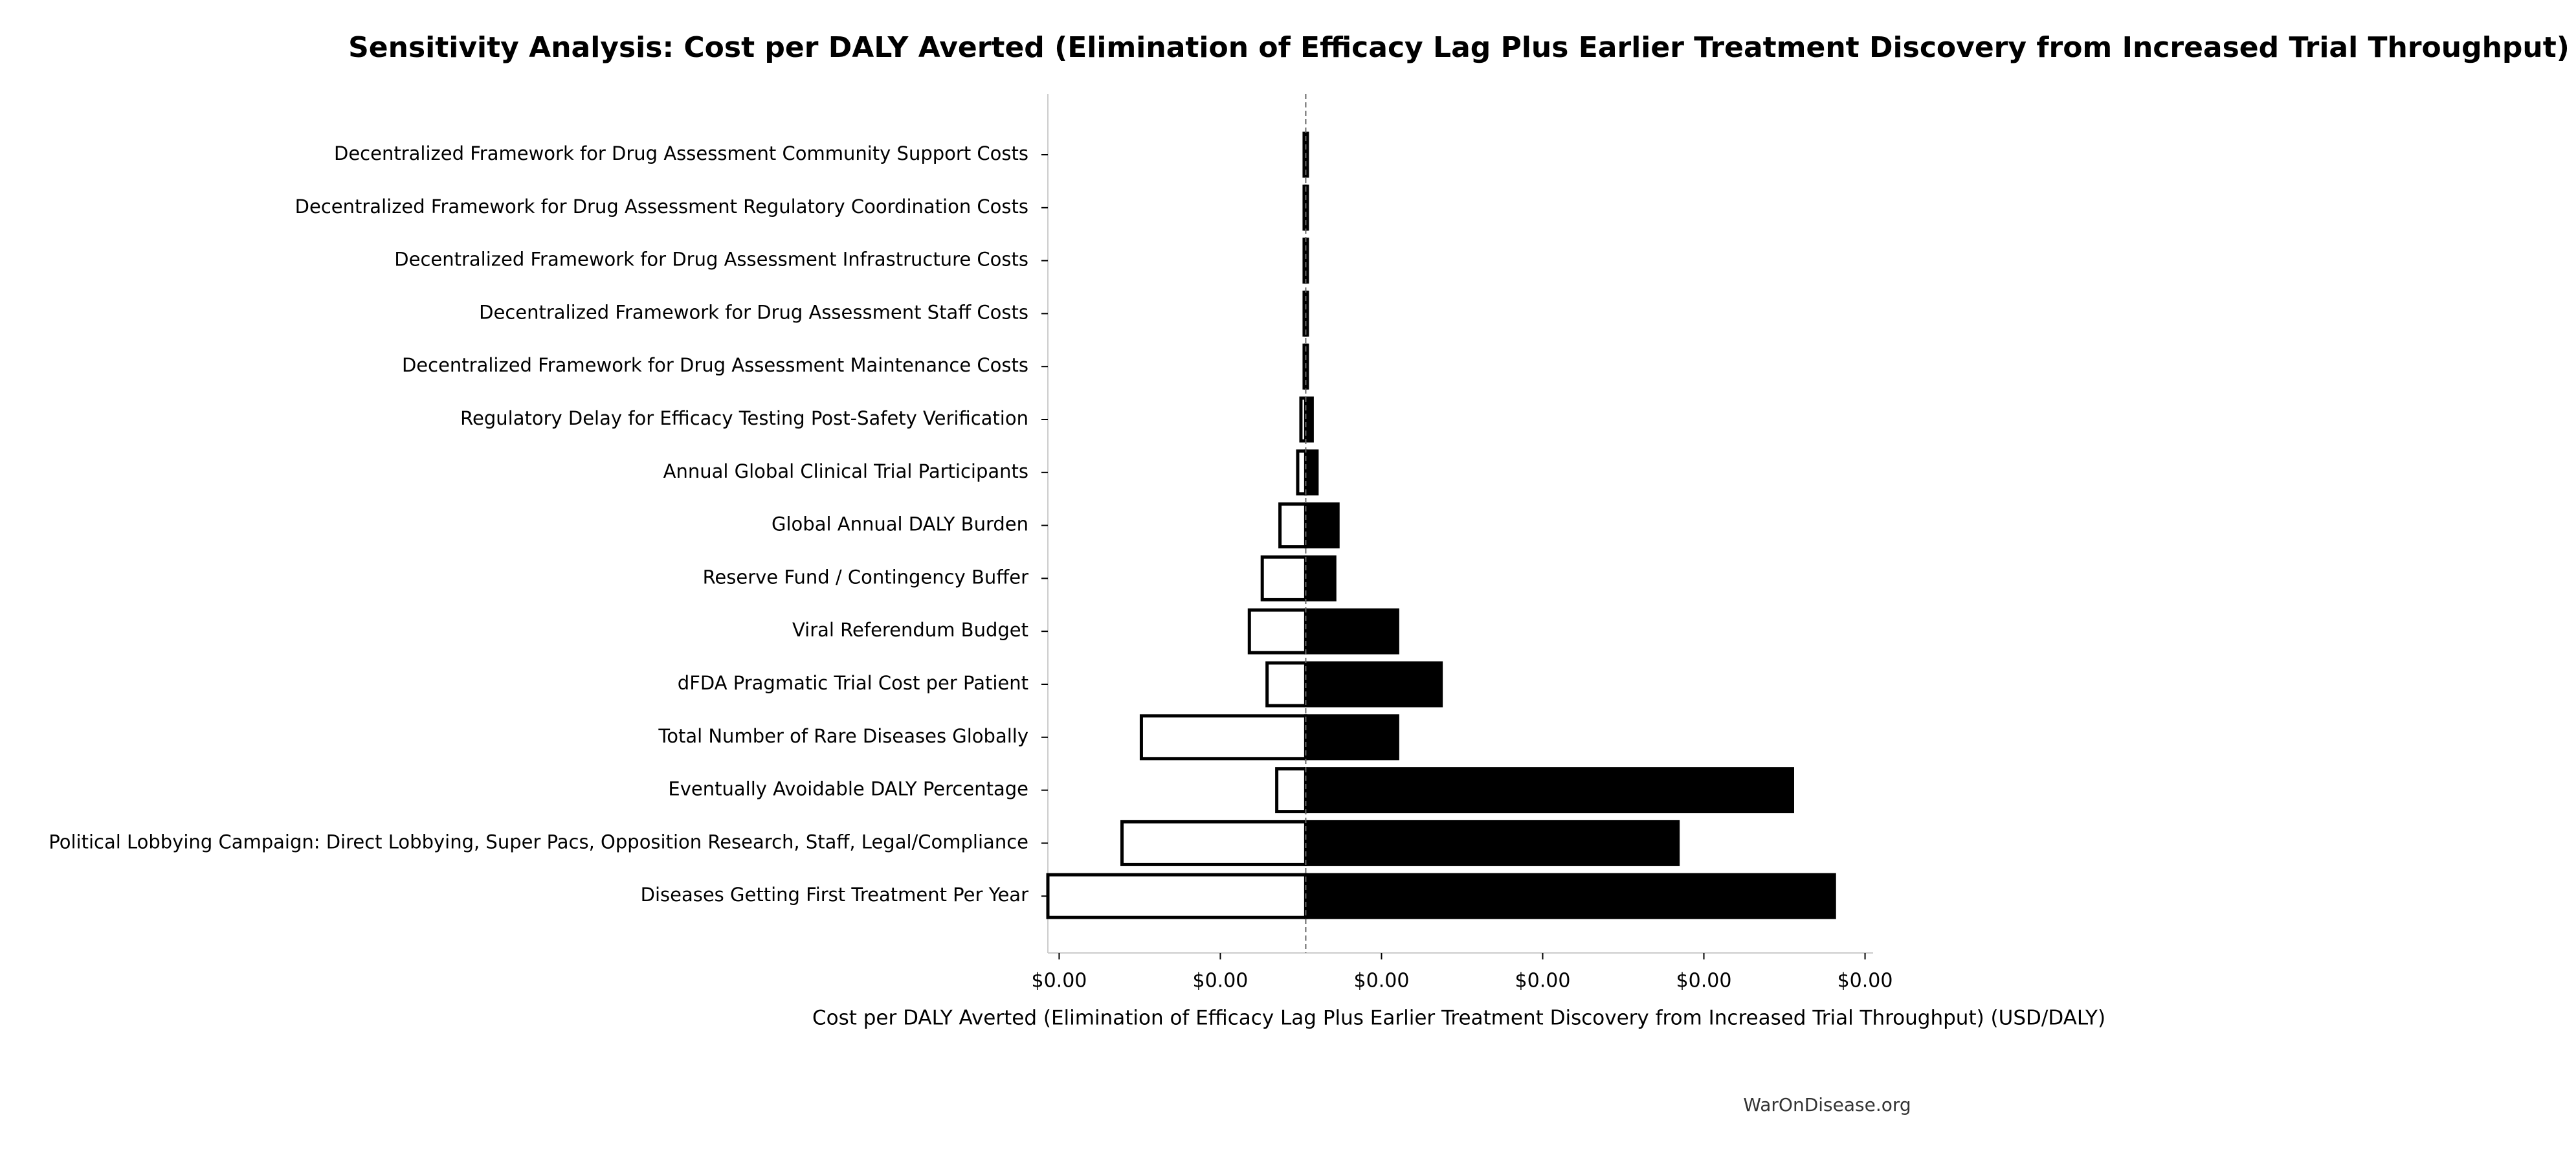  Describe the element at coordinates (865, 577) in the screenshot. I see `y-tick-label: Reserve Fund / Contingency Buffer` at that location.